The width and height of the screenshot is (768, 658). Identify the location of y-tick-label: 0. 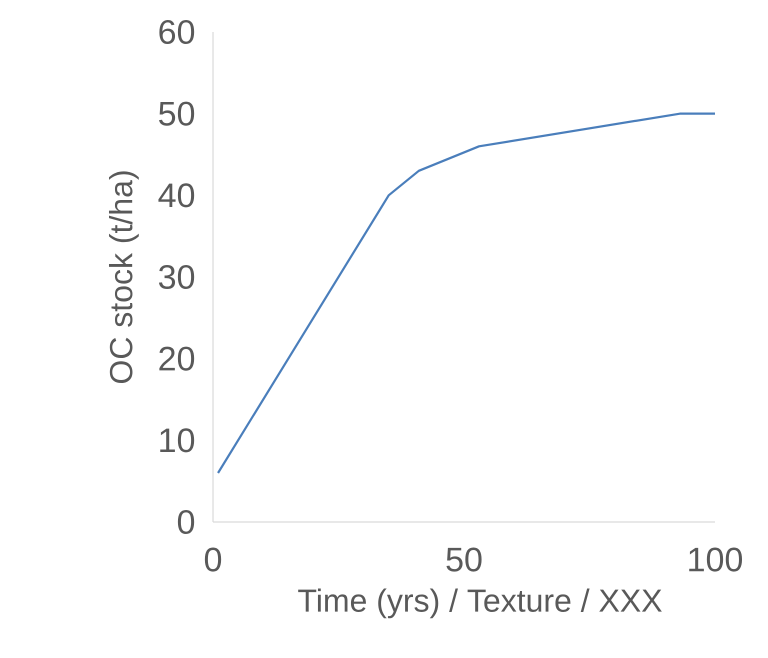
(186, 522).